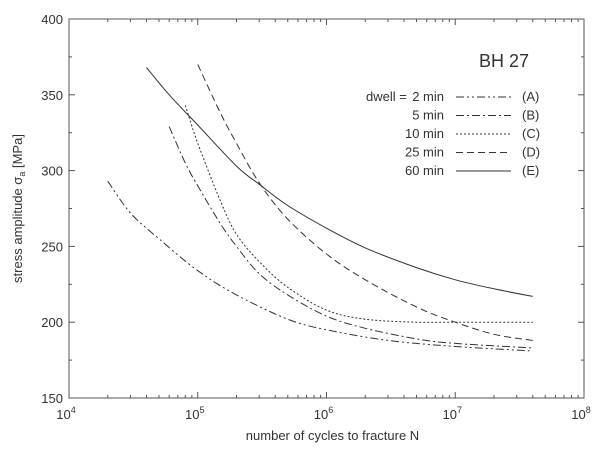 The width and height of the screenshot is (600, 449). I want to click on y-tick-label: 350, so click(52, 95).